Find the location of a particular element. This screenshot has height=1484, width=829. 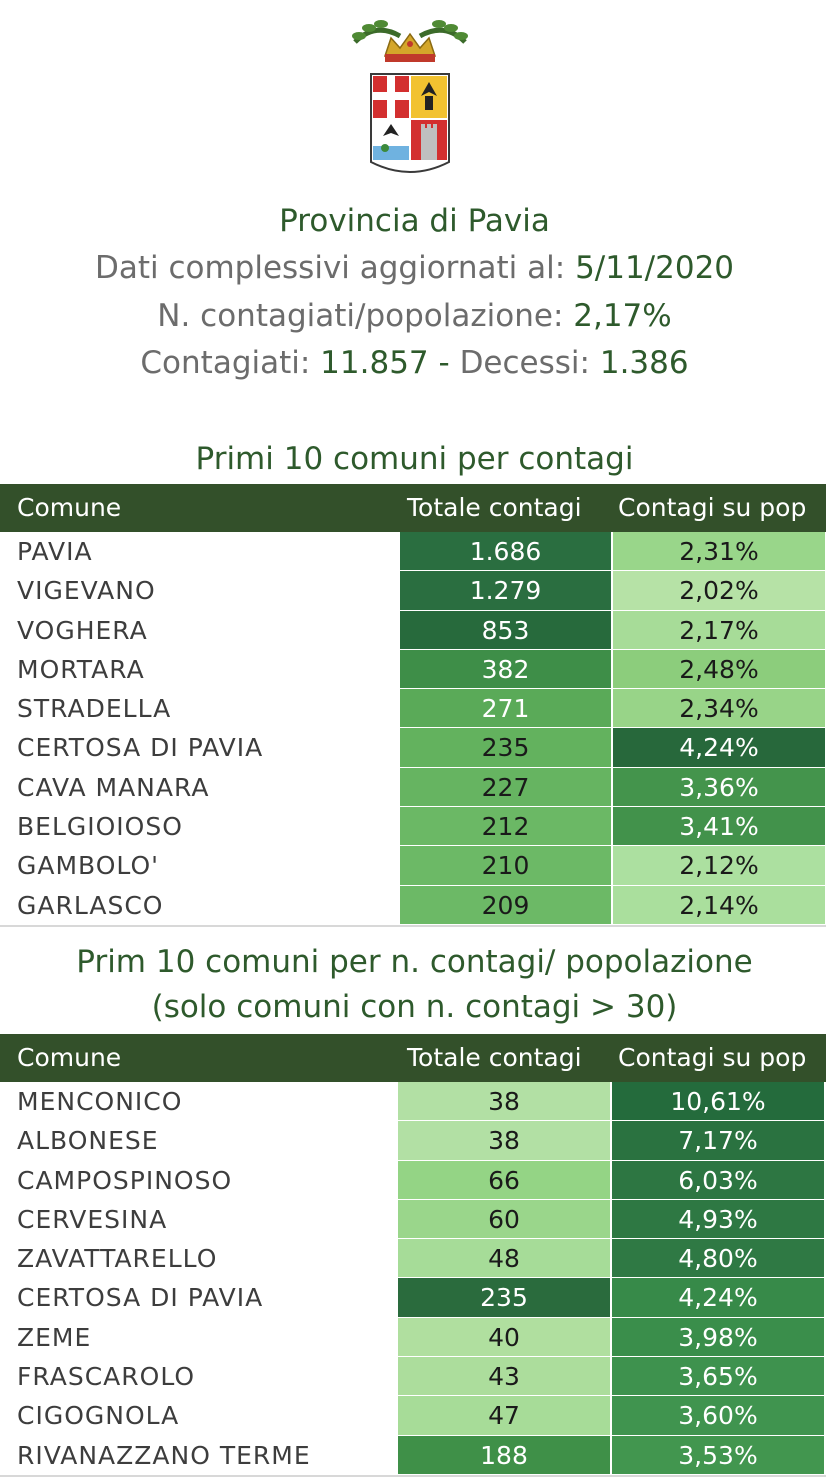

table2-header: Comune Totale contagi Contagi su pop is located at coordinates (413, 1058).